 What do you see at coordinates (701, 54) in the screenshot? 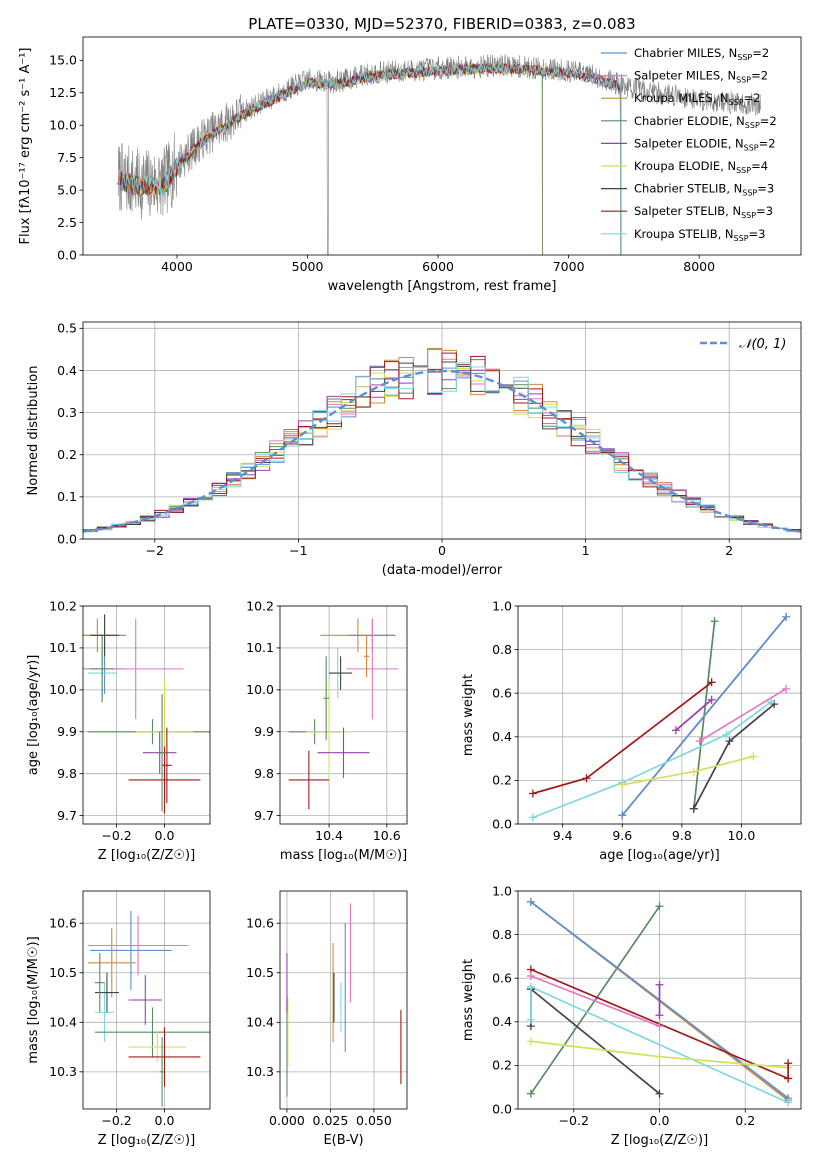
I see `legend-label: Chabrier MILES, NSSP=2` at bounding box center [701, 54].